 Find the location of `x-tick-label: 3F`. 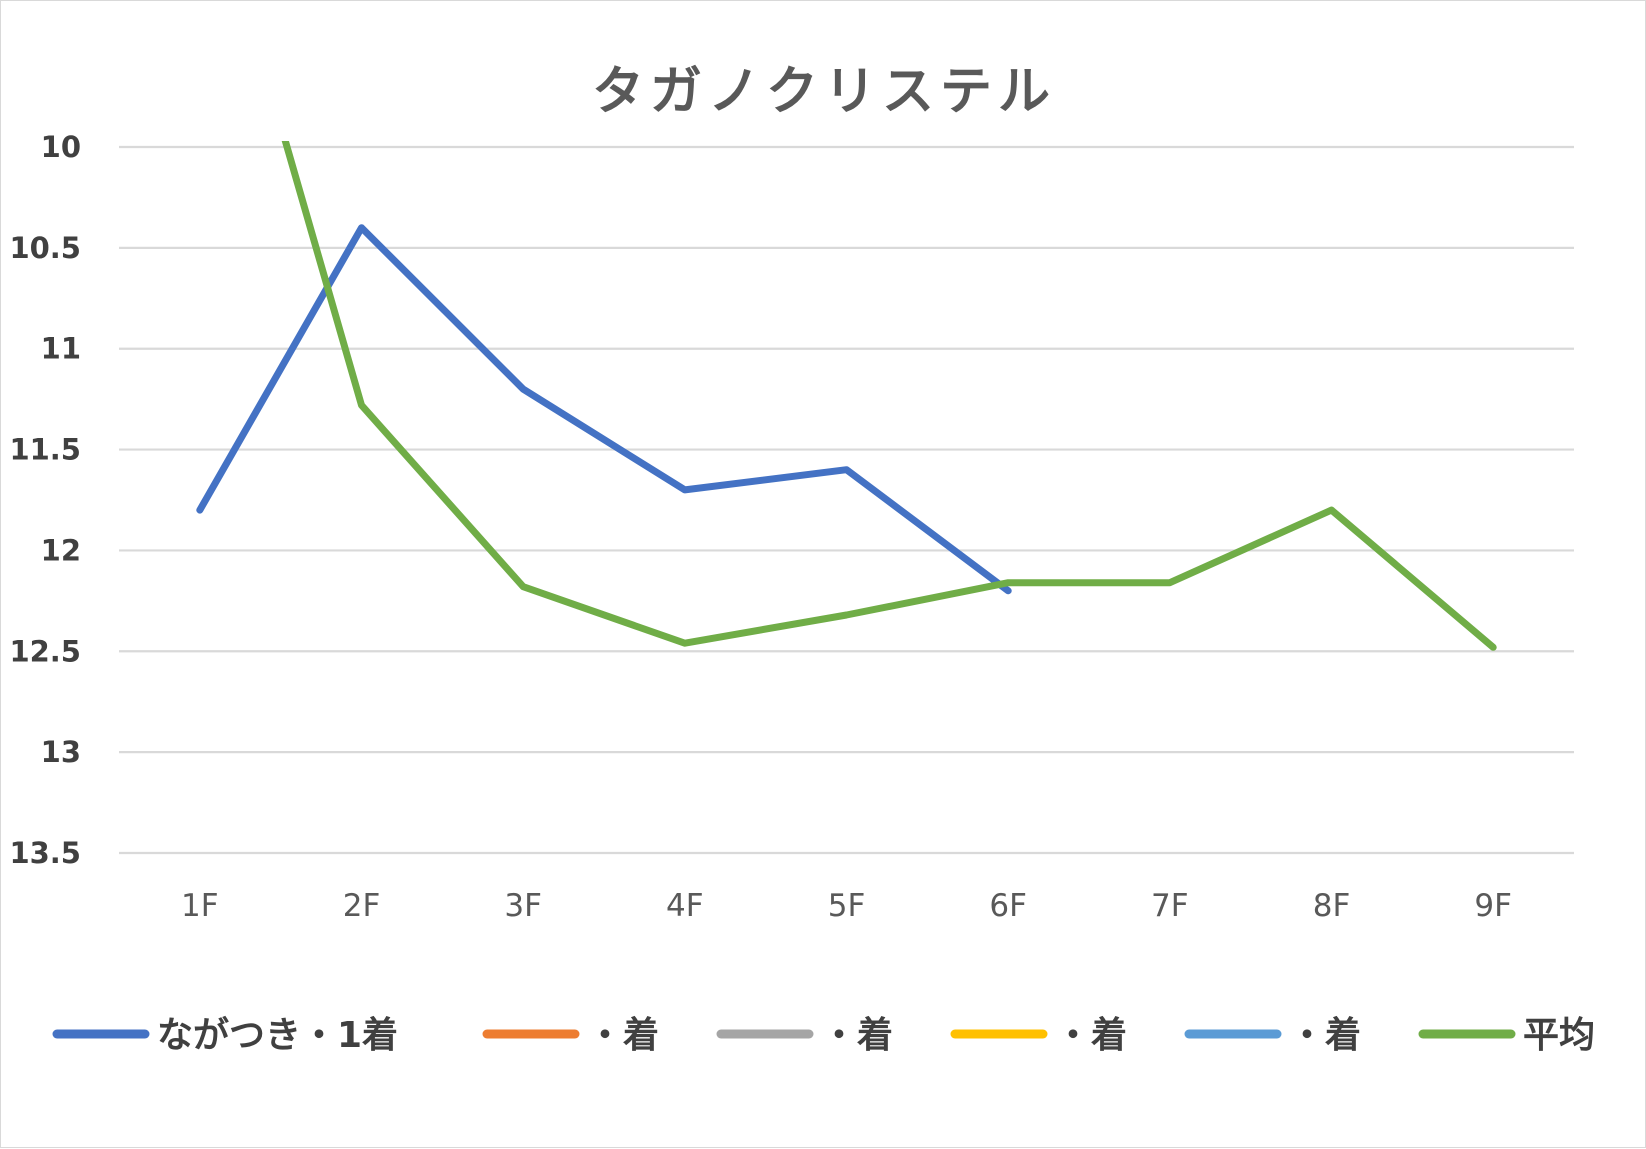

x-tick-label: 3F is located at coordinates (523, 906).